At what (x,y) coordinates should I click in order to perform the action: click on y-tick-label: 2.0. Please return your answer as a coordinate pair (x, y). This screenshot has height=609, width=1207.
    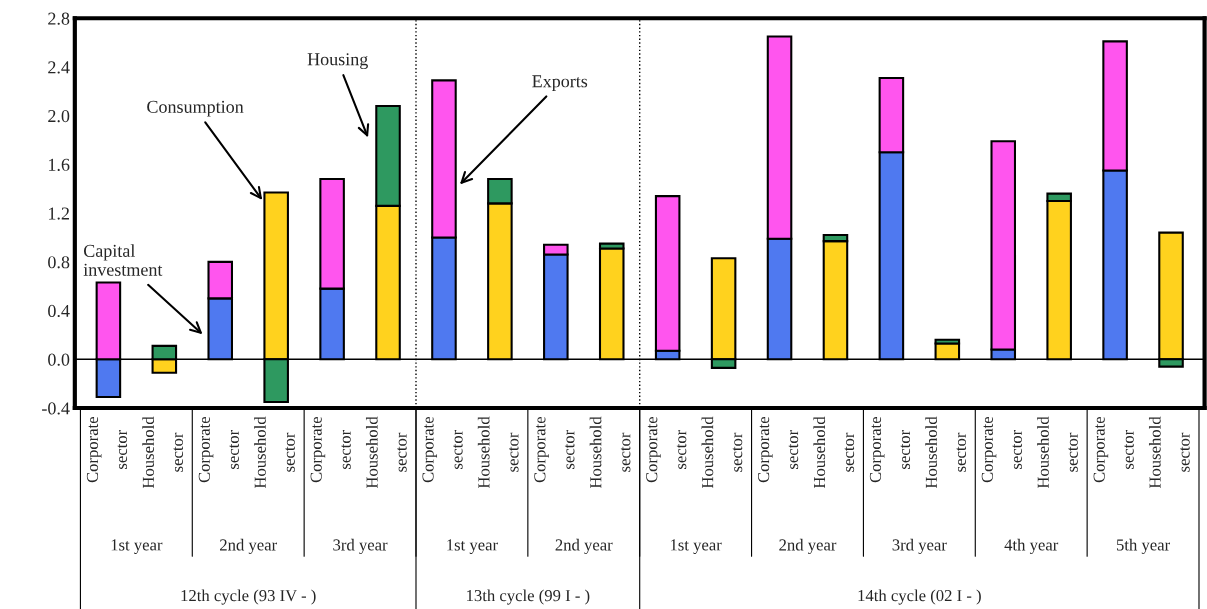
    Looking at the image, I should click on (59, 116).